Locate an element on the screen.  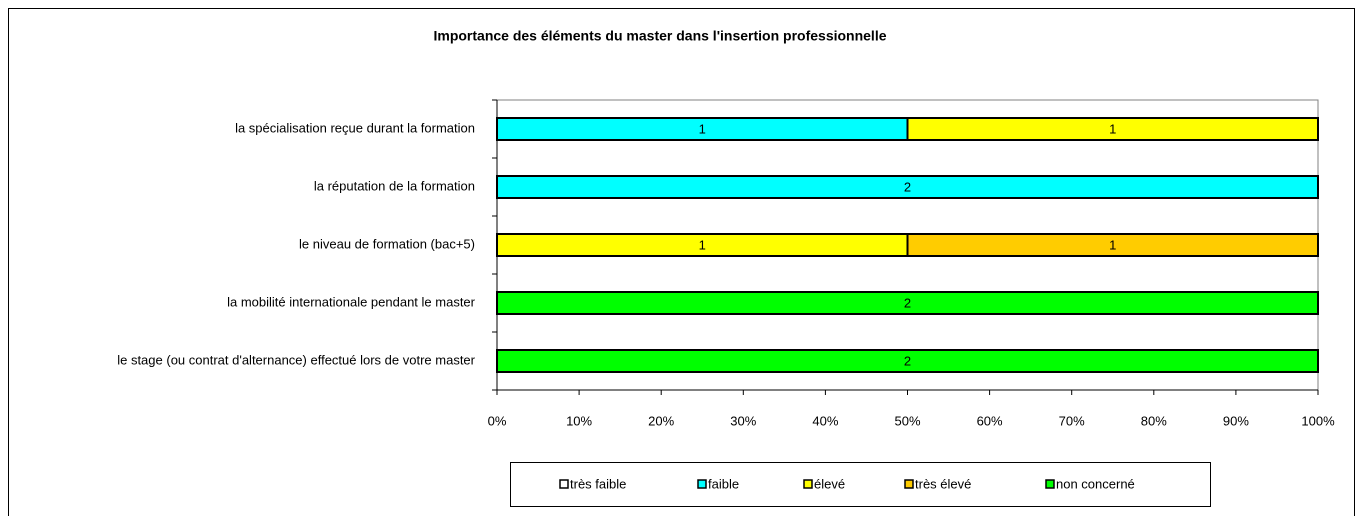
x-tick-label: 60% is located at coordinates (990, 420).